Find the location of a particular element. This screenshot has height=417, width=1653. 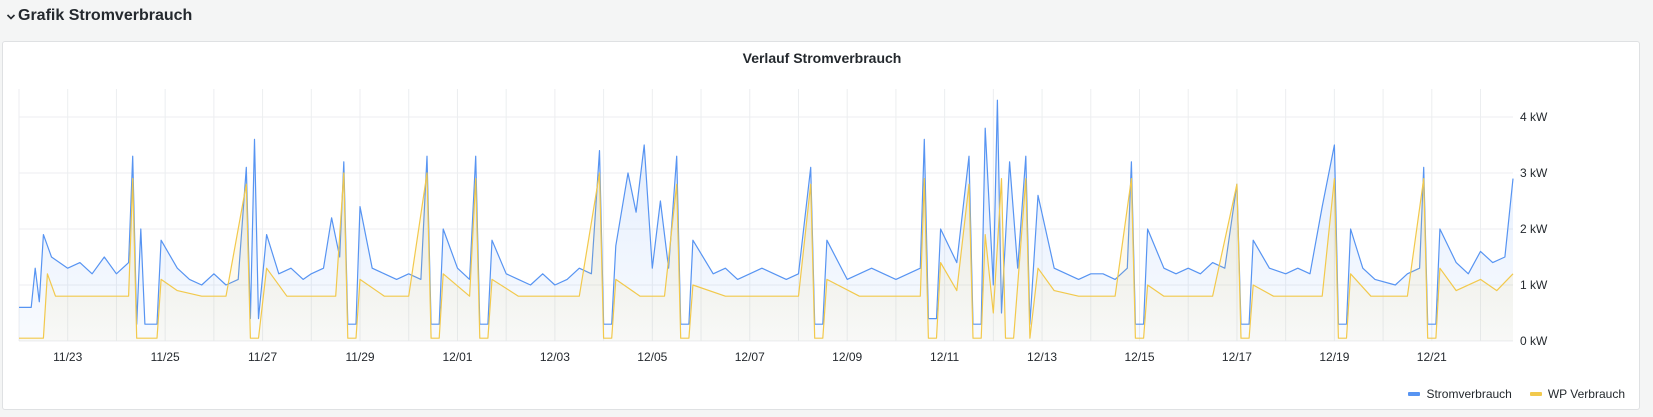

panel-title: Verlauf Stromverbrauch is located at coordinates (822, 58).